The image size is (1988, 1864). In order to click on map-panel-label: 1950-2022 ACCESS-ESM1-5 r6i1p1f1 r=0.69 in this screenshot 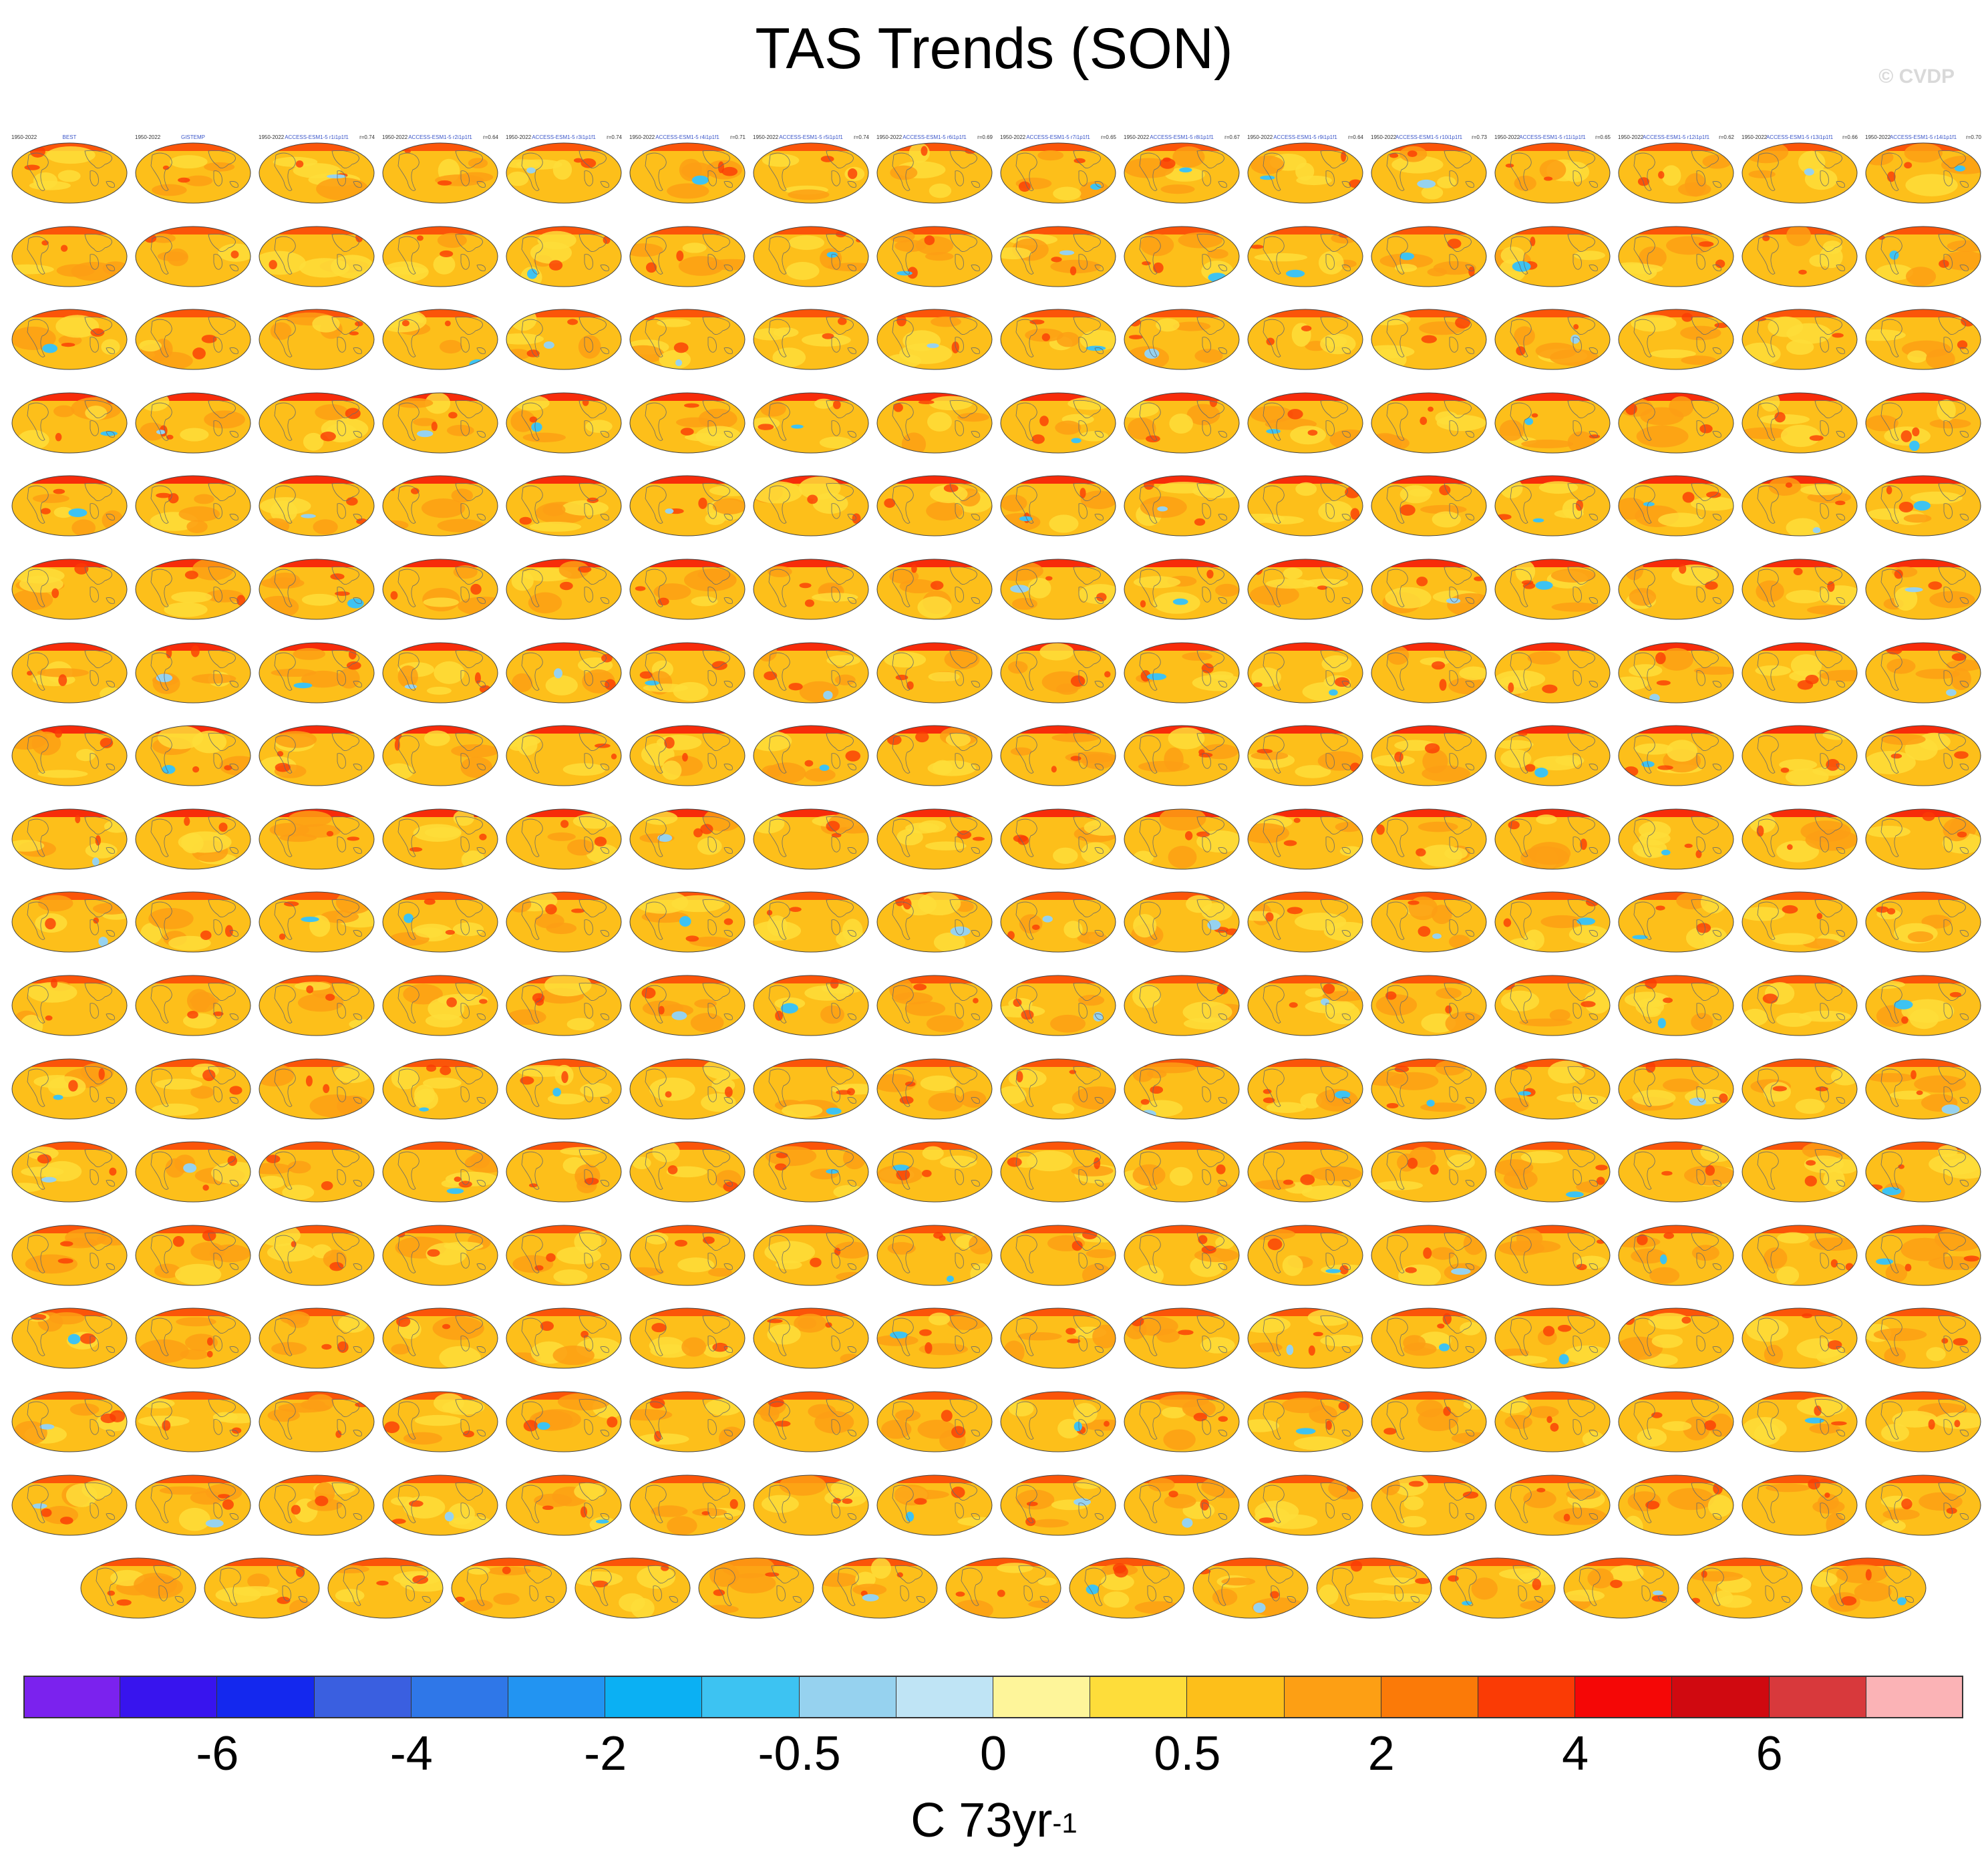, I will do `click(934, 139)`.